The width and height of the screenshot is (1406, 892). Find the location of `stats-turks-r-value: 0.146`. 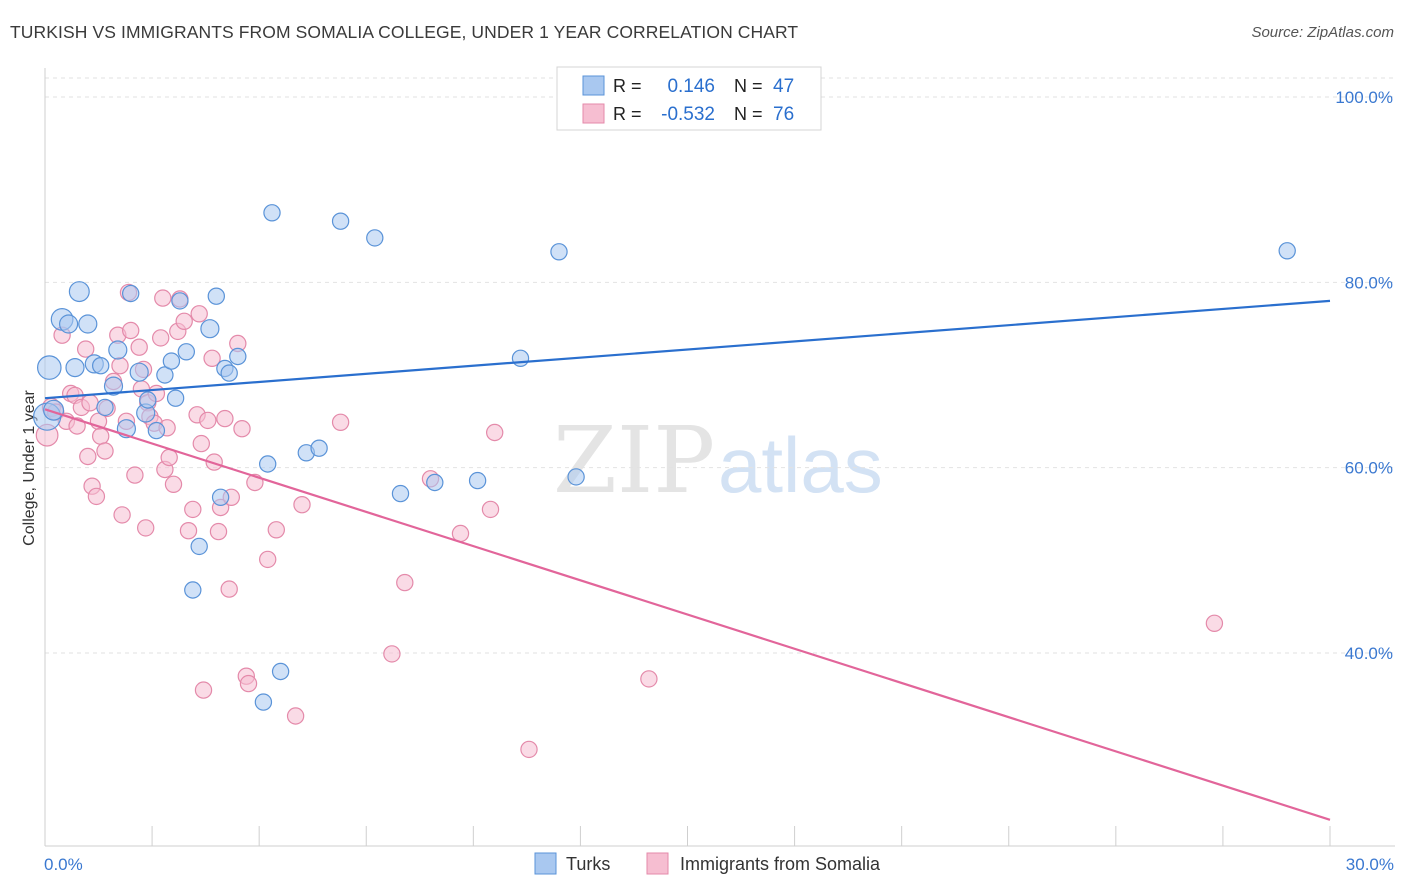

stats-turks-r-value: 0.146 is located at coordinates (691, 86).